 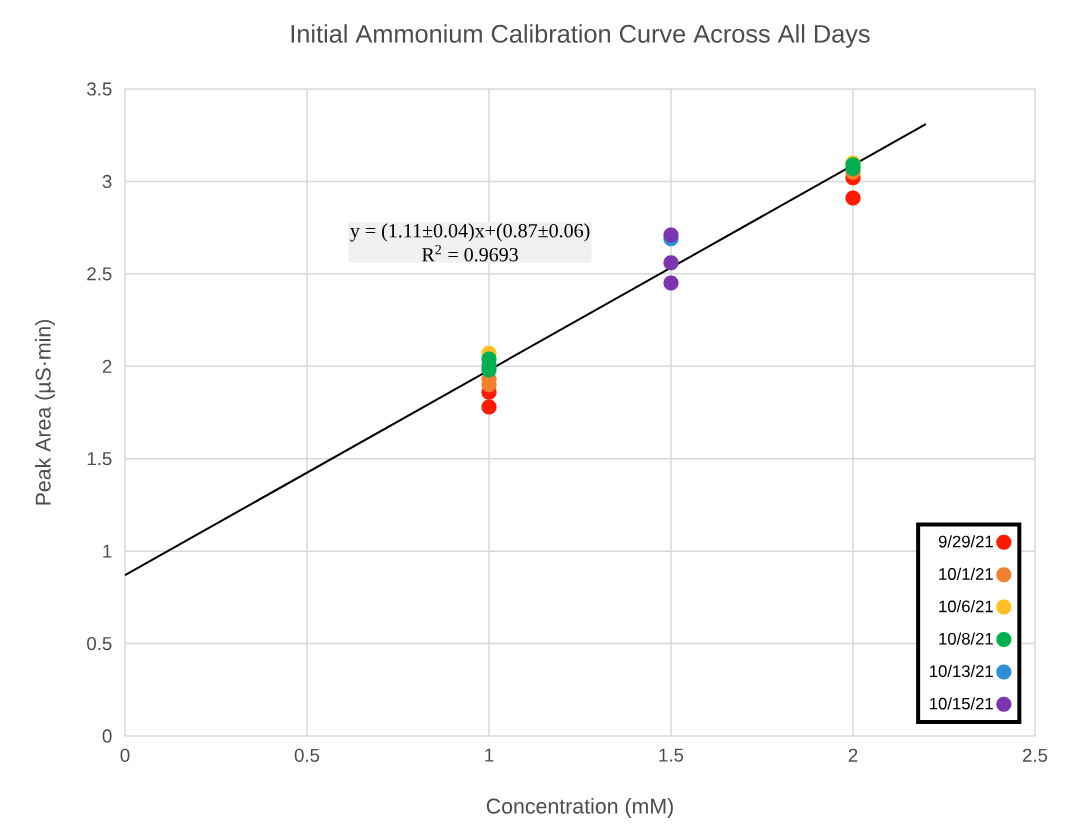 I want to click on x-tick-label: 1, so click(x=489, y=755).